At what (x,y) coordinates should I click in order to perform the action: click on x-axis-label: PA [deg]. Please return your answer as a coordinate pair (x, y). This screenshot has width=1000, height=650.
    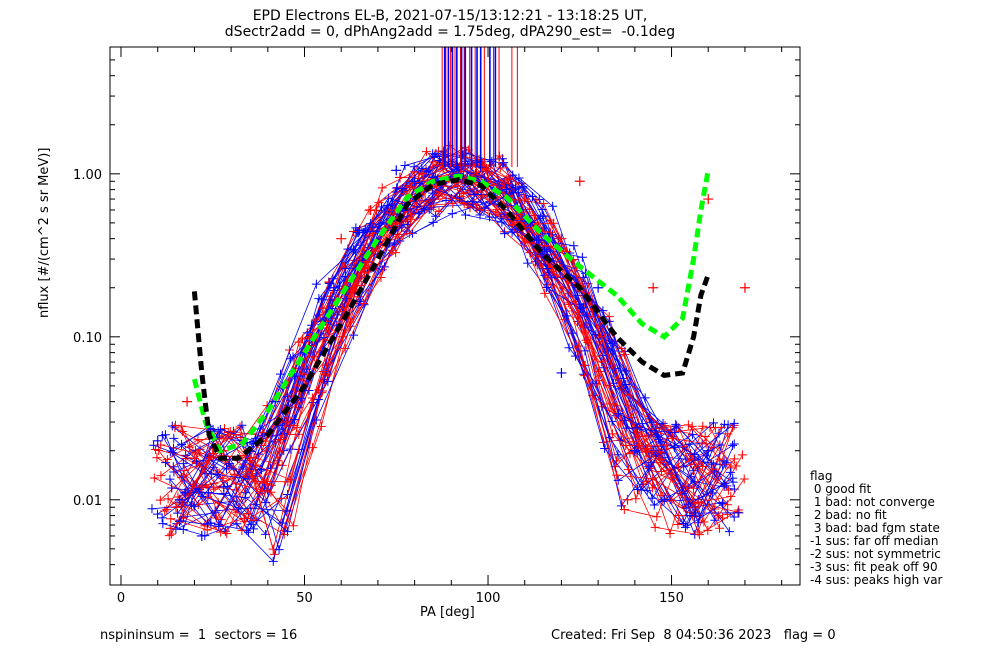
    Looking at the image, I should click on (447, 612).